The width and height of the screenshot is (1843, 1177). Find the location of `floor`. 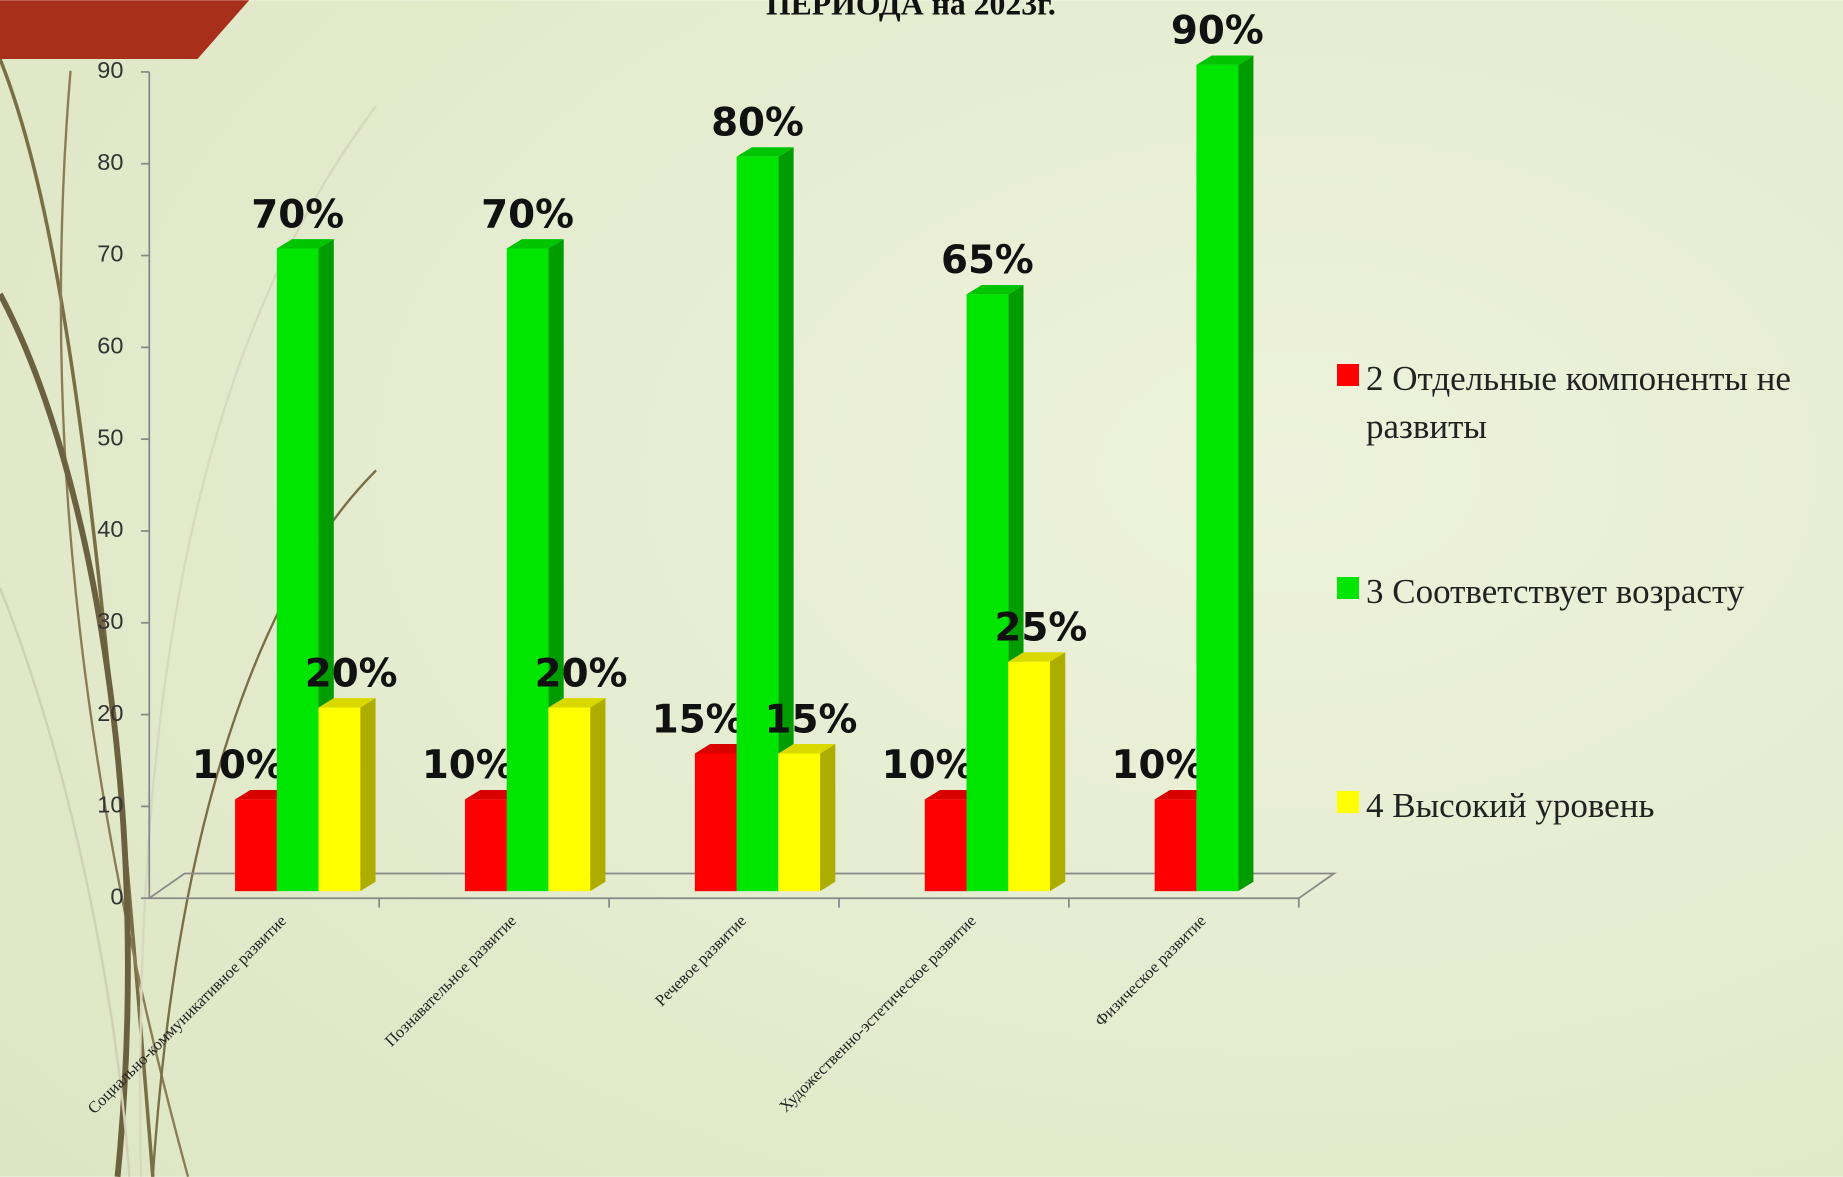

floor is located at coordinates (741, 886).